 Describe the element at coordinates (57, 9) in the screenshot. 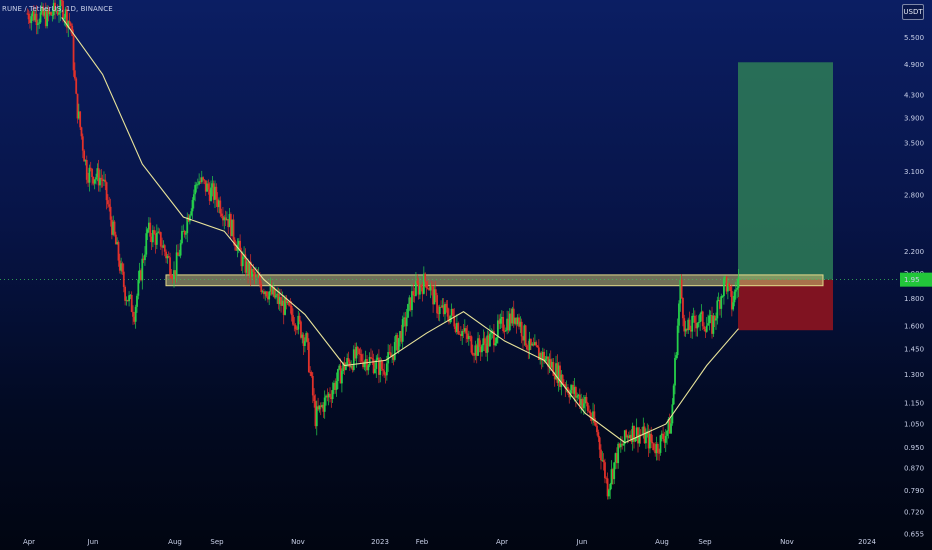

I see `symbol-label: RUNE / TetherUS, 1D, BINANCE` at that location.